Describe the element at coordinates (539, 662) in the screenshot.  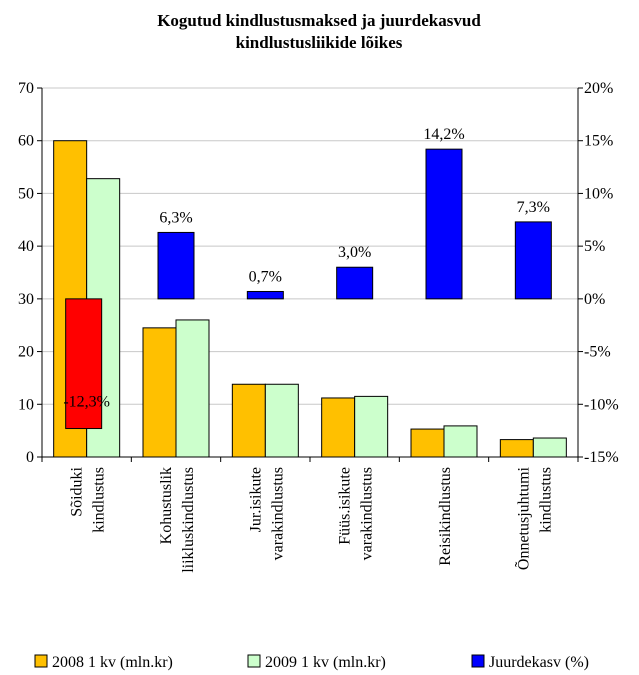
I see `legend-label: Juurdekasv (%)` at that location.